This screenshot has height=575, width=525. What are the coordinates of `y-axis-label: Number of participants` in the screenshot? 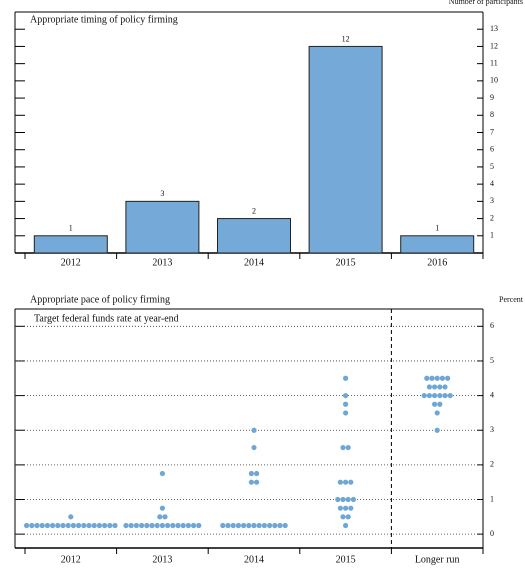 It's located at (486, 3).